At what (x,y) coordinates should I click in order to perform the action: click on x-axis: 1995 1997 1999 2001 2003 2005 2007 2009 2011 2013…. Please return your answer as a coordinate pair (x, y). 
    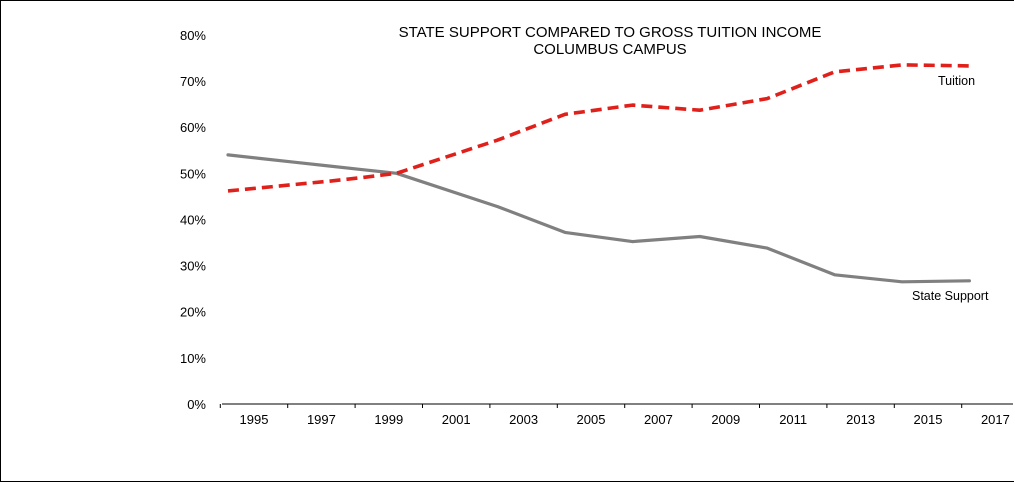
    Looking at the image, I should click on (625, 419).